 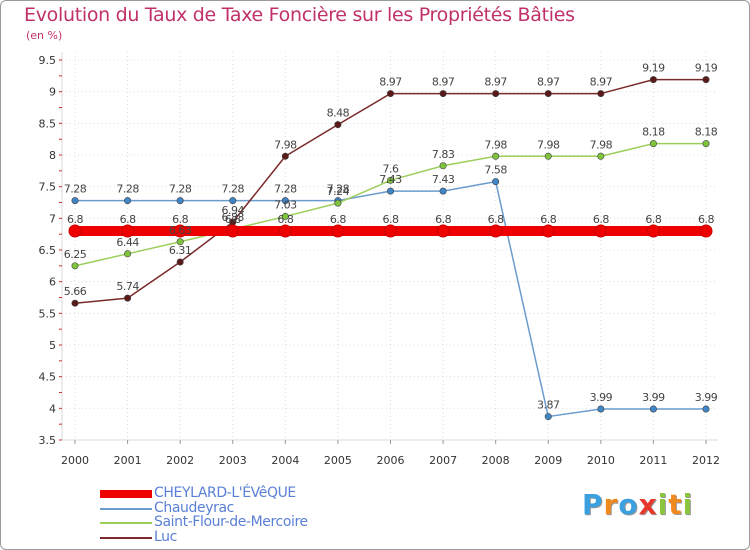 I want to click on data-label: 5.74, so click(x=127, y=286).